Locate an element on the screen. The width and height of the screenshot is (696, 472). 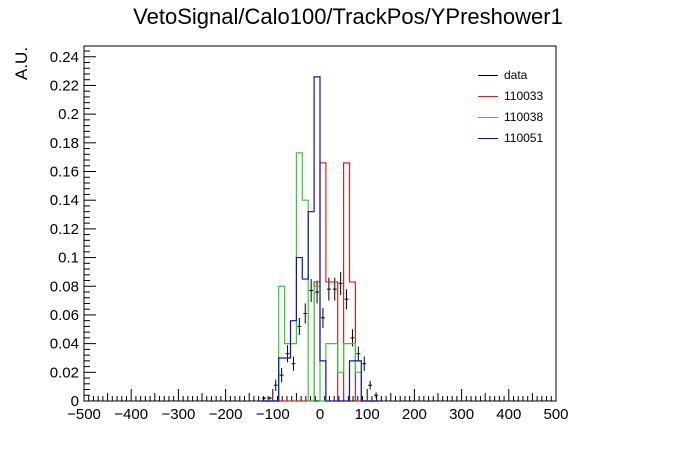
x-tick-label: −200 is located at coordinates (226, 414).